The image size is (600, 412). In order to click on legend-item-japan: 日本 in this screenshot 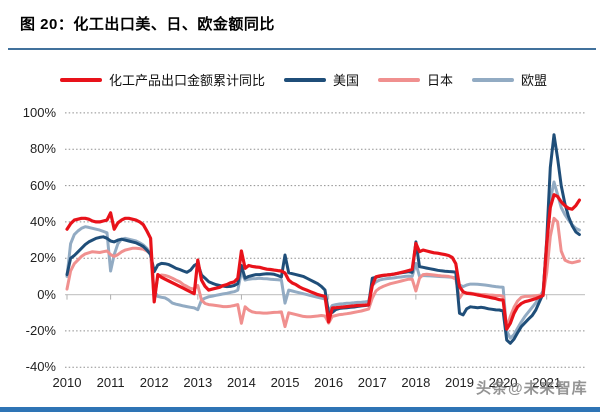, I will do `click(415, 79)`.